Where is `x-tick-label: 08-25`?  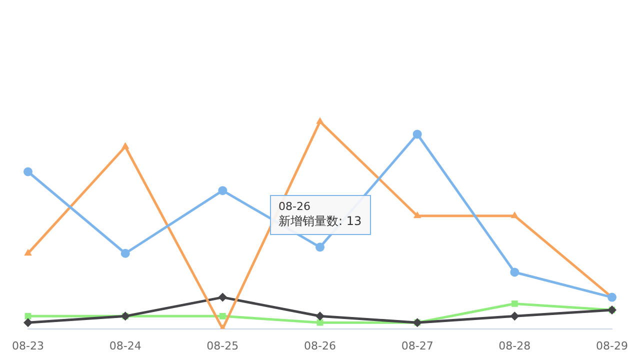
x-tick-label: 08-25 is located at coordinates (222, 345).